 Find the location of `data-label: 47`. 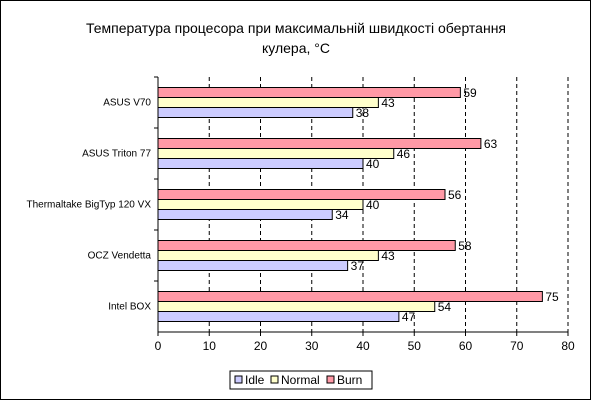

data-label: 47 is located at coordinates (409, 317).